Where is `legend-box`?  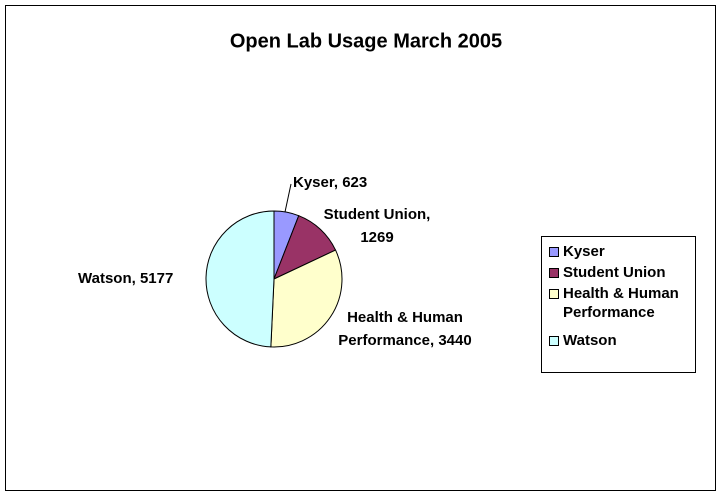 legend-box is located at coordinates (618, 304).